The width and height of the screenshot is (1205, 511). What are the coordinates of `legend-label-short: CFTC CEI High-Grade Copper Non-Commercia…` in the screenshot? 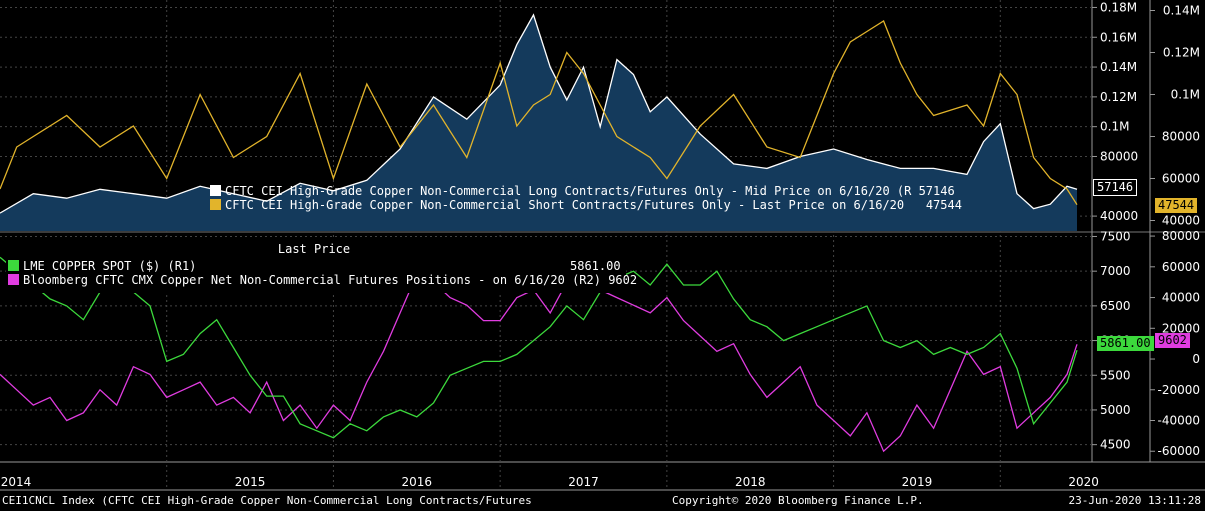 It's located at (565, 205).